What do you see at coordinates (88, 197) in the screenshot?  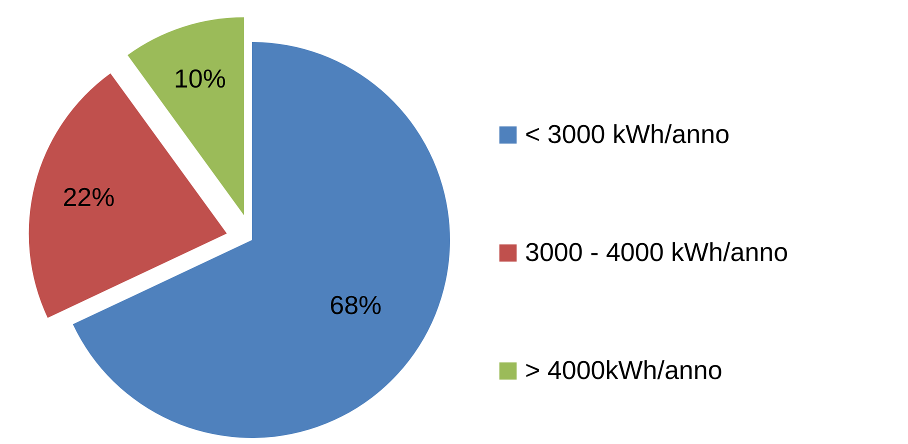 I see `data-label: 22%` at bounding box center [88, 197].